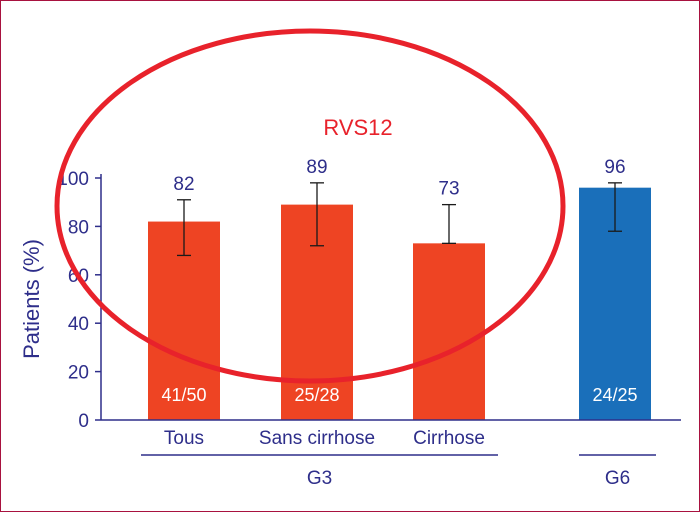 The image size is (700, 513). What do you see at coordinates (31, 299) in the screenshot?
I see `y-axis-title: Patients (%)` at bounding box center [31, 299].